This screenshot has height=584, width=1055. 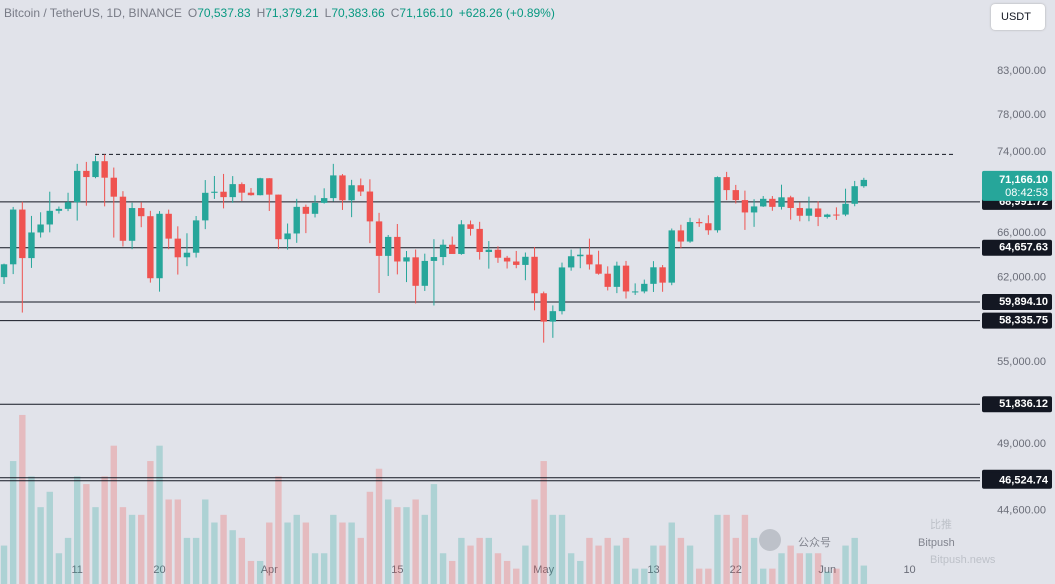 What do you see at coordinates (159, 570) in the screenshot?
I see `x-tick-label: 20` at bounding box center [159, 570].